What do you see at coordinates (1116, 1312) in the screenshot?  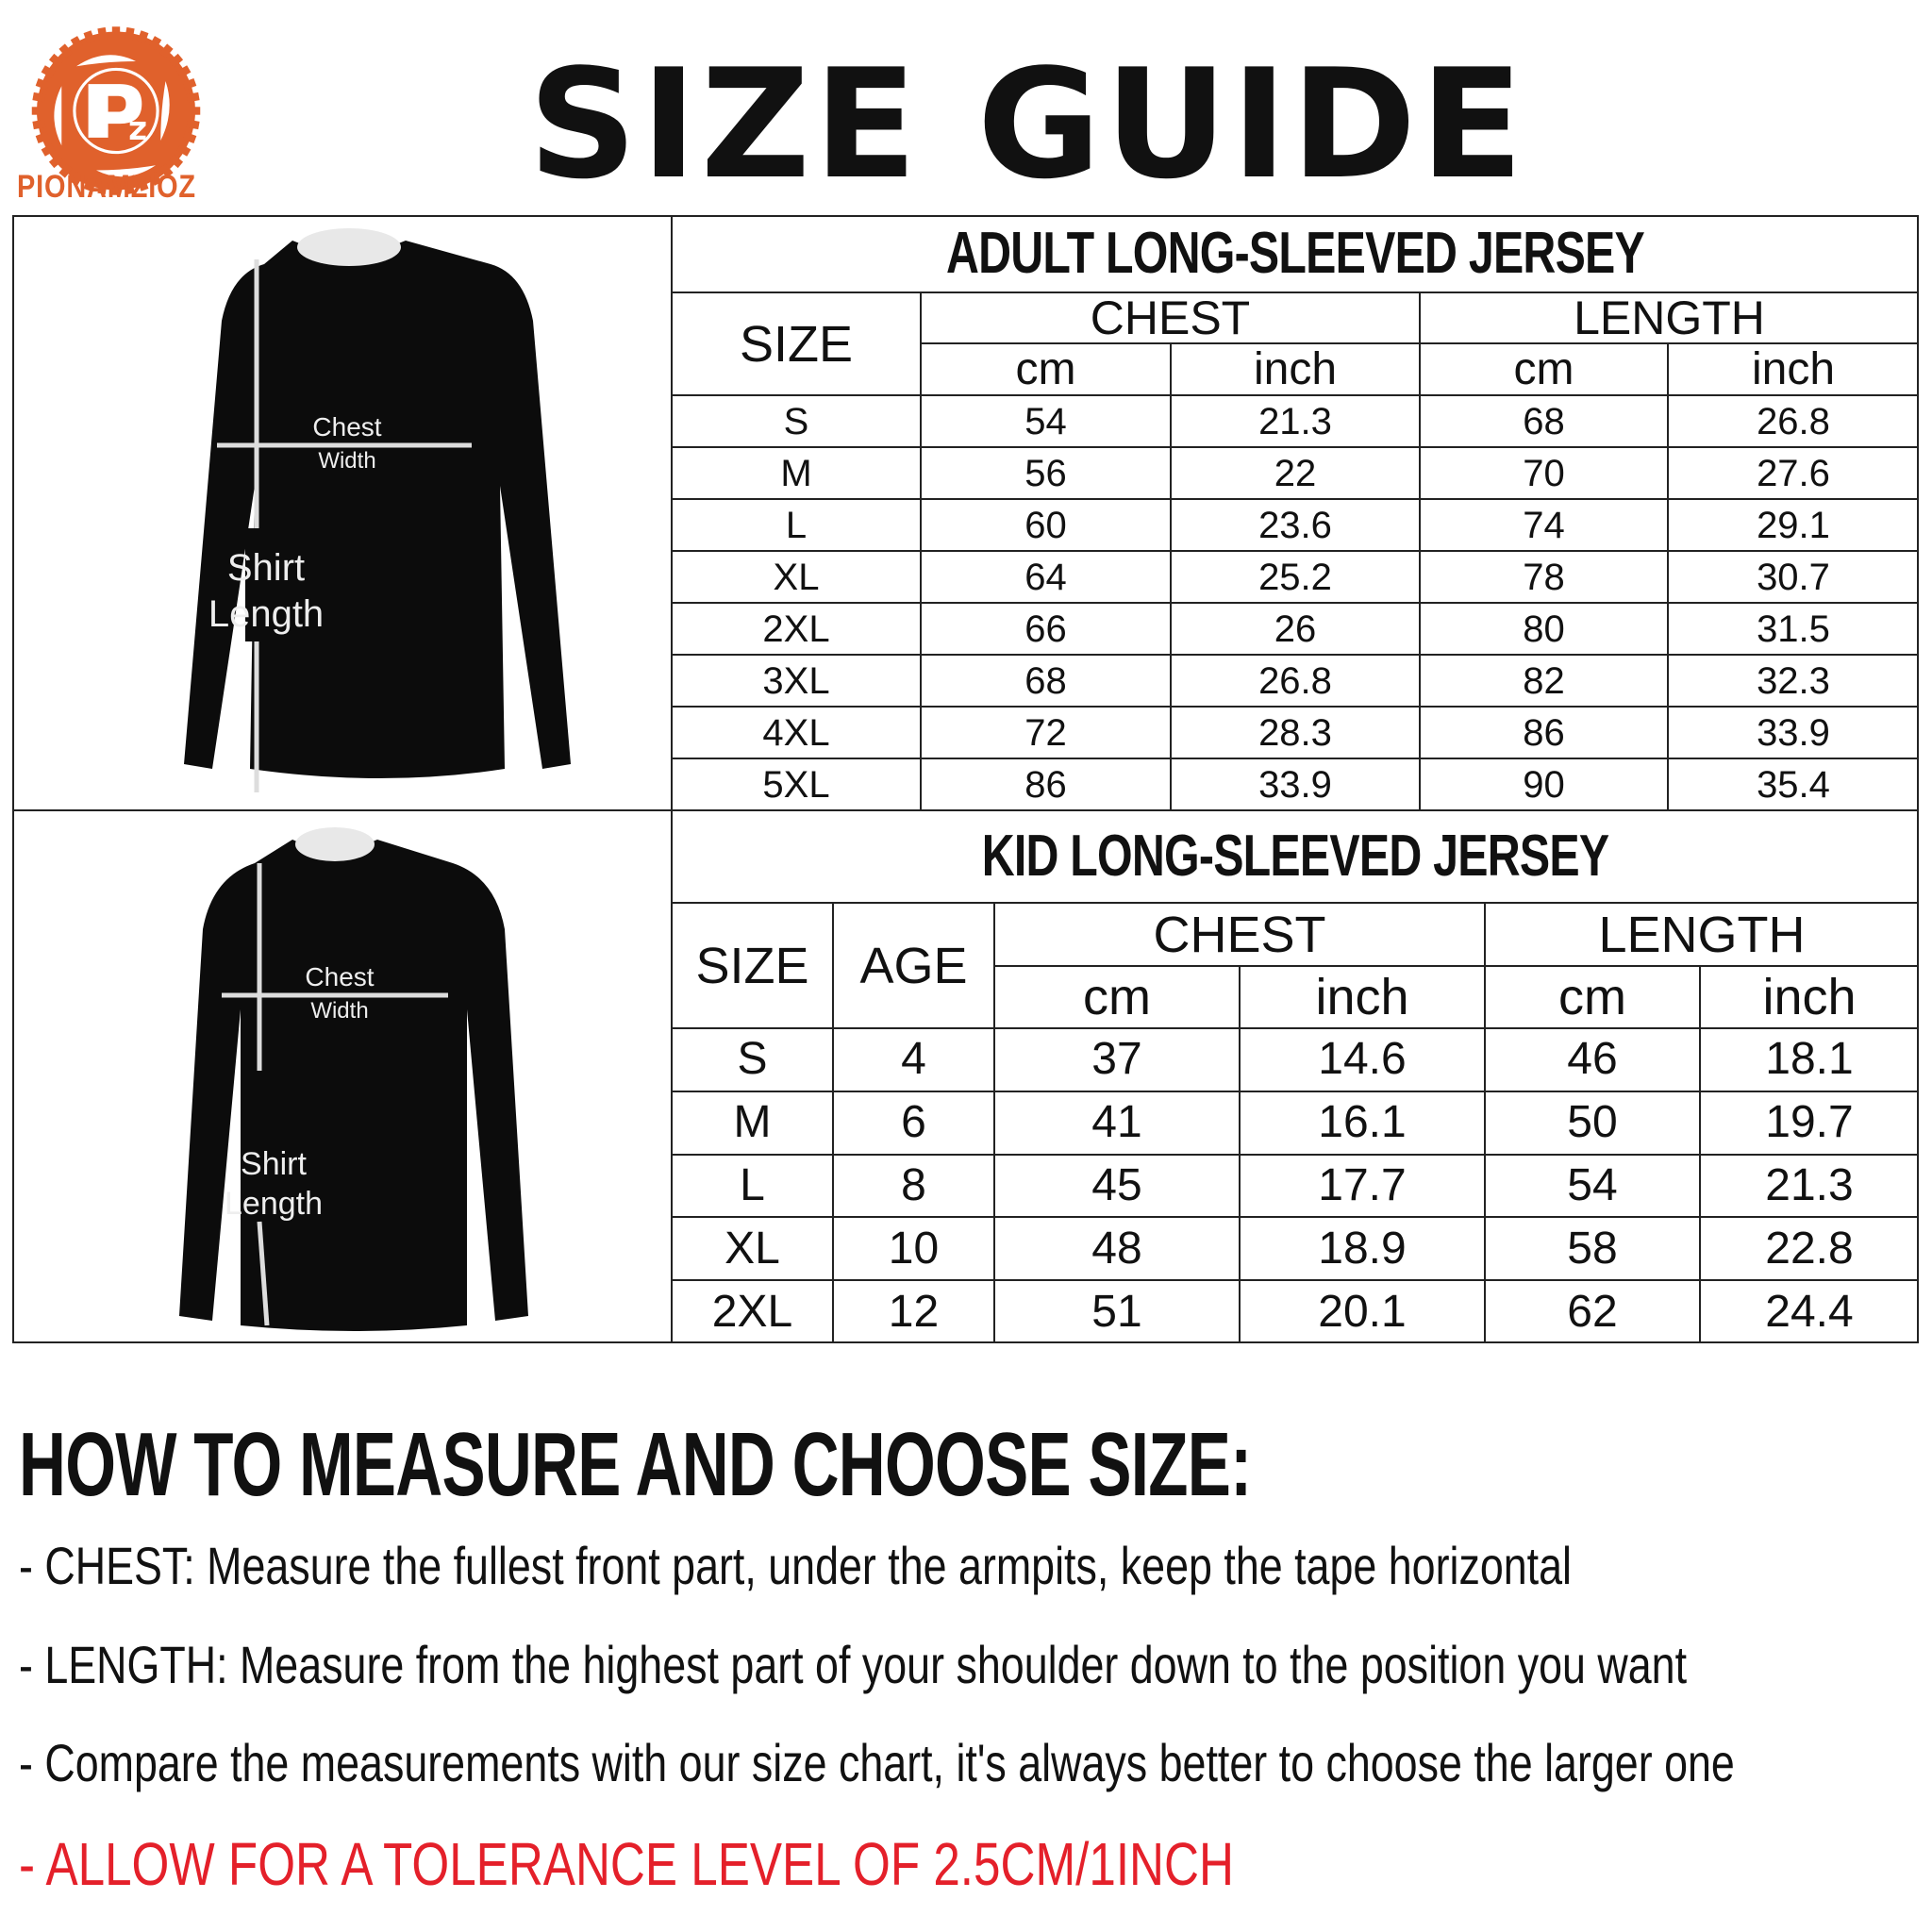 I see `kid-cell: 51` at bounding box center [1116, 1312].